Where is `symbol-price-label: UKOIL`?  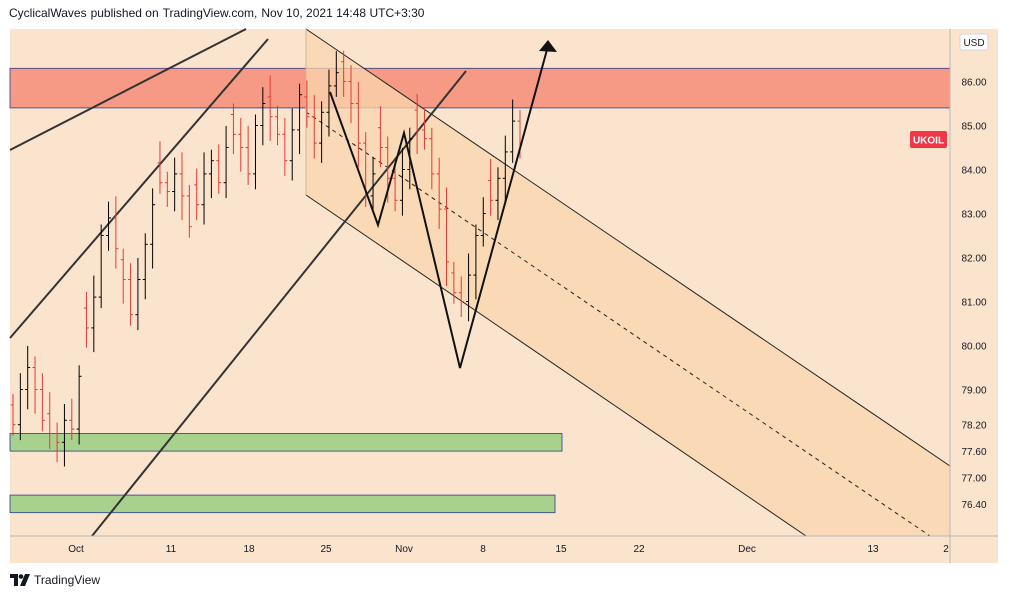
symbol-price-label: UKOIL is located at coordinates (928, 139).